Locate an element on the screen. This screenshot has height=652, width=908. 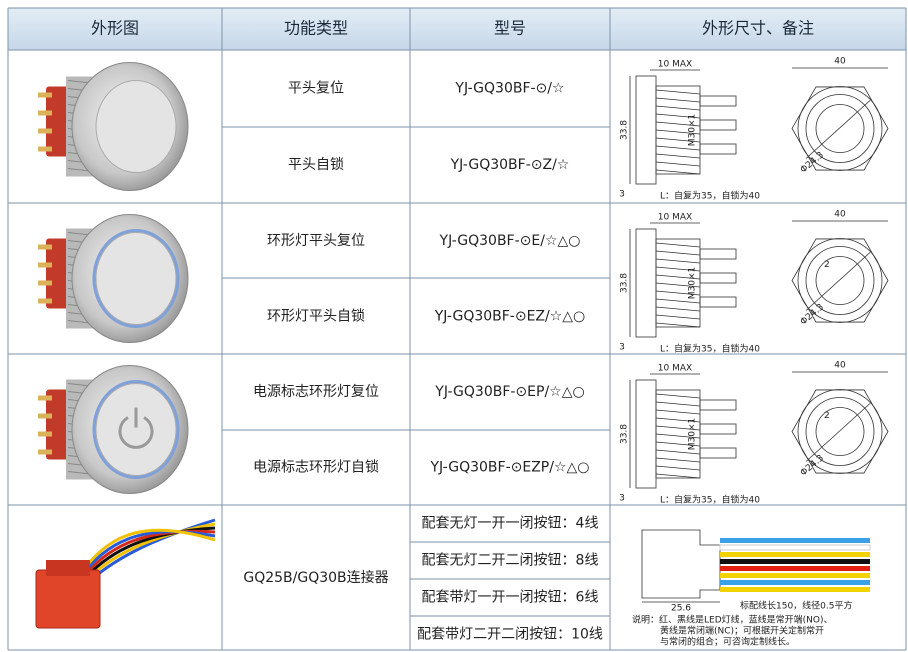
dim-label: Φ24.3 is located at coordinates (812, 465).